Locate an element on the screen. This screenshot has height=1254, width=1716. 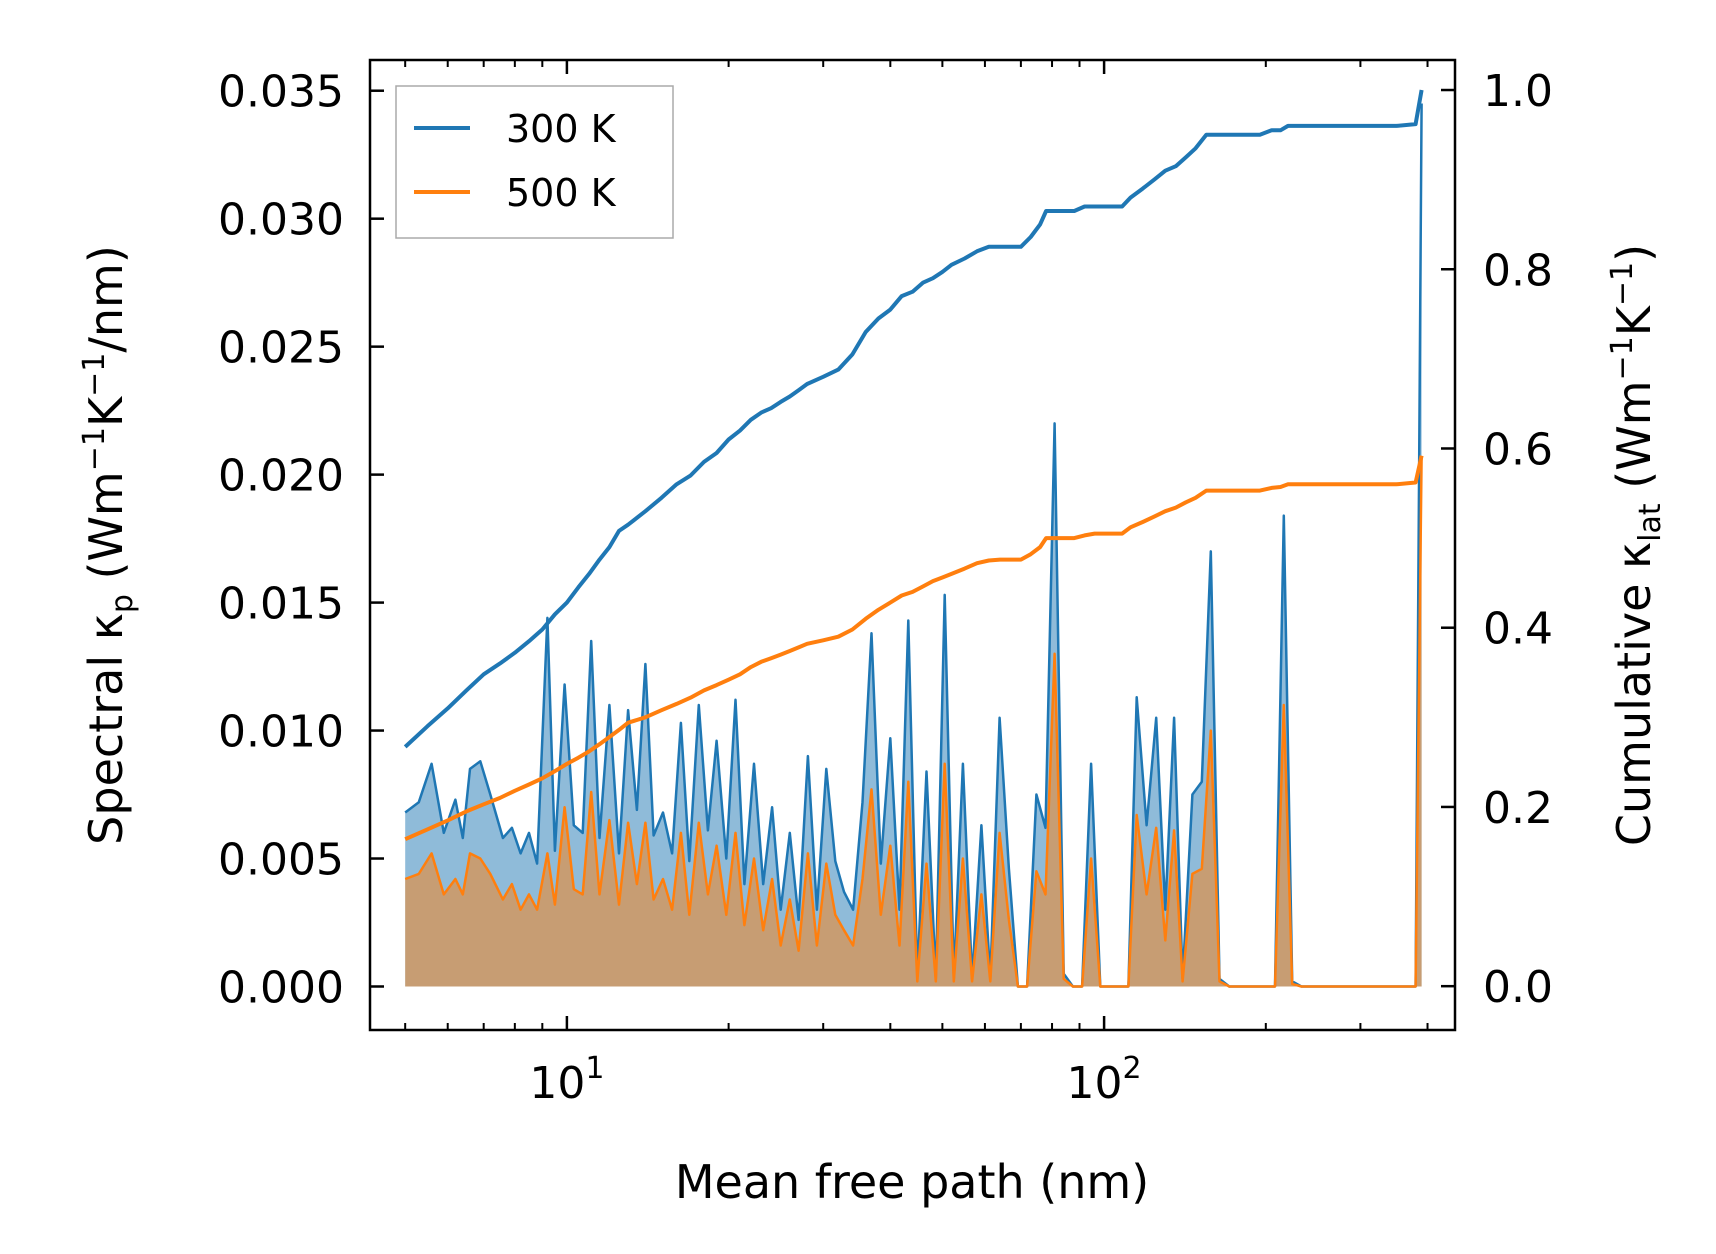
x-tick-label: 10¹ is located at coordinates (566, 1080).